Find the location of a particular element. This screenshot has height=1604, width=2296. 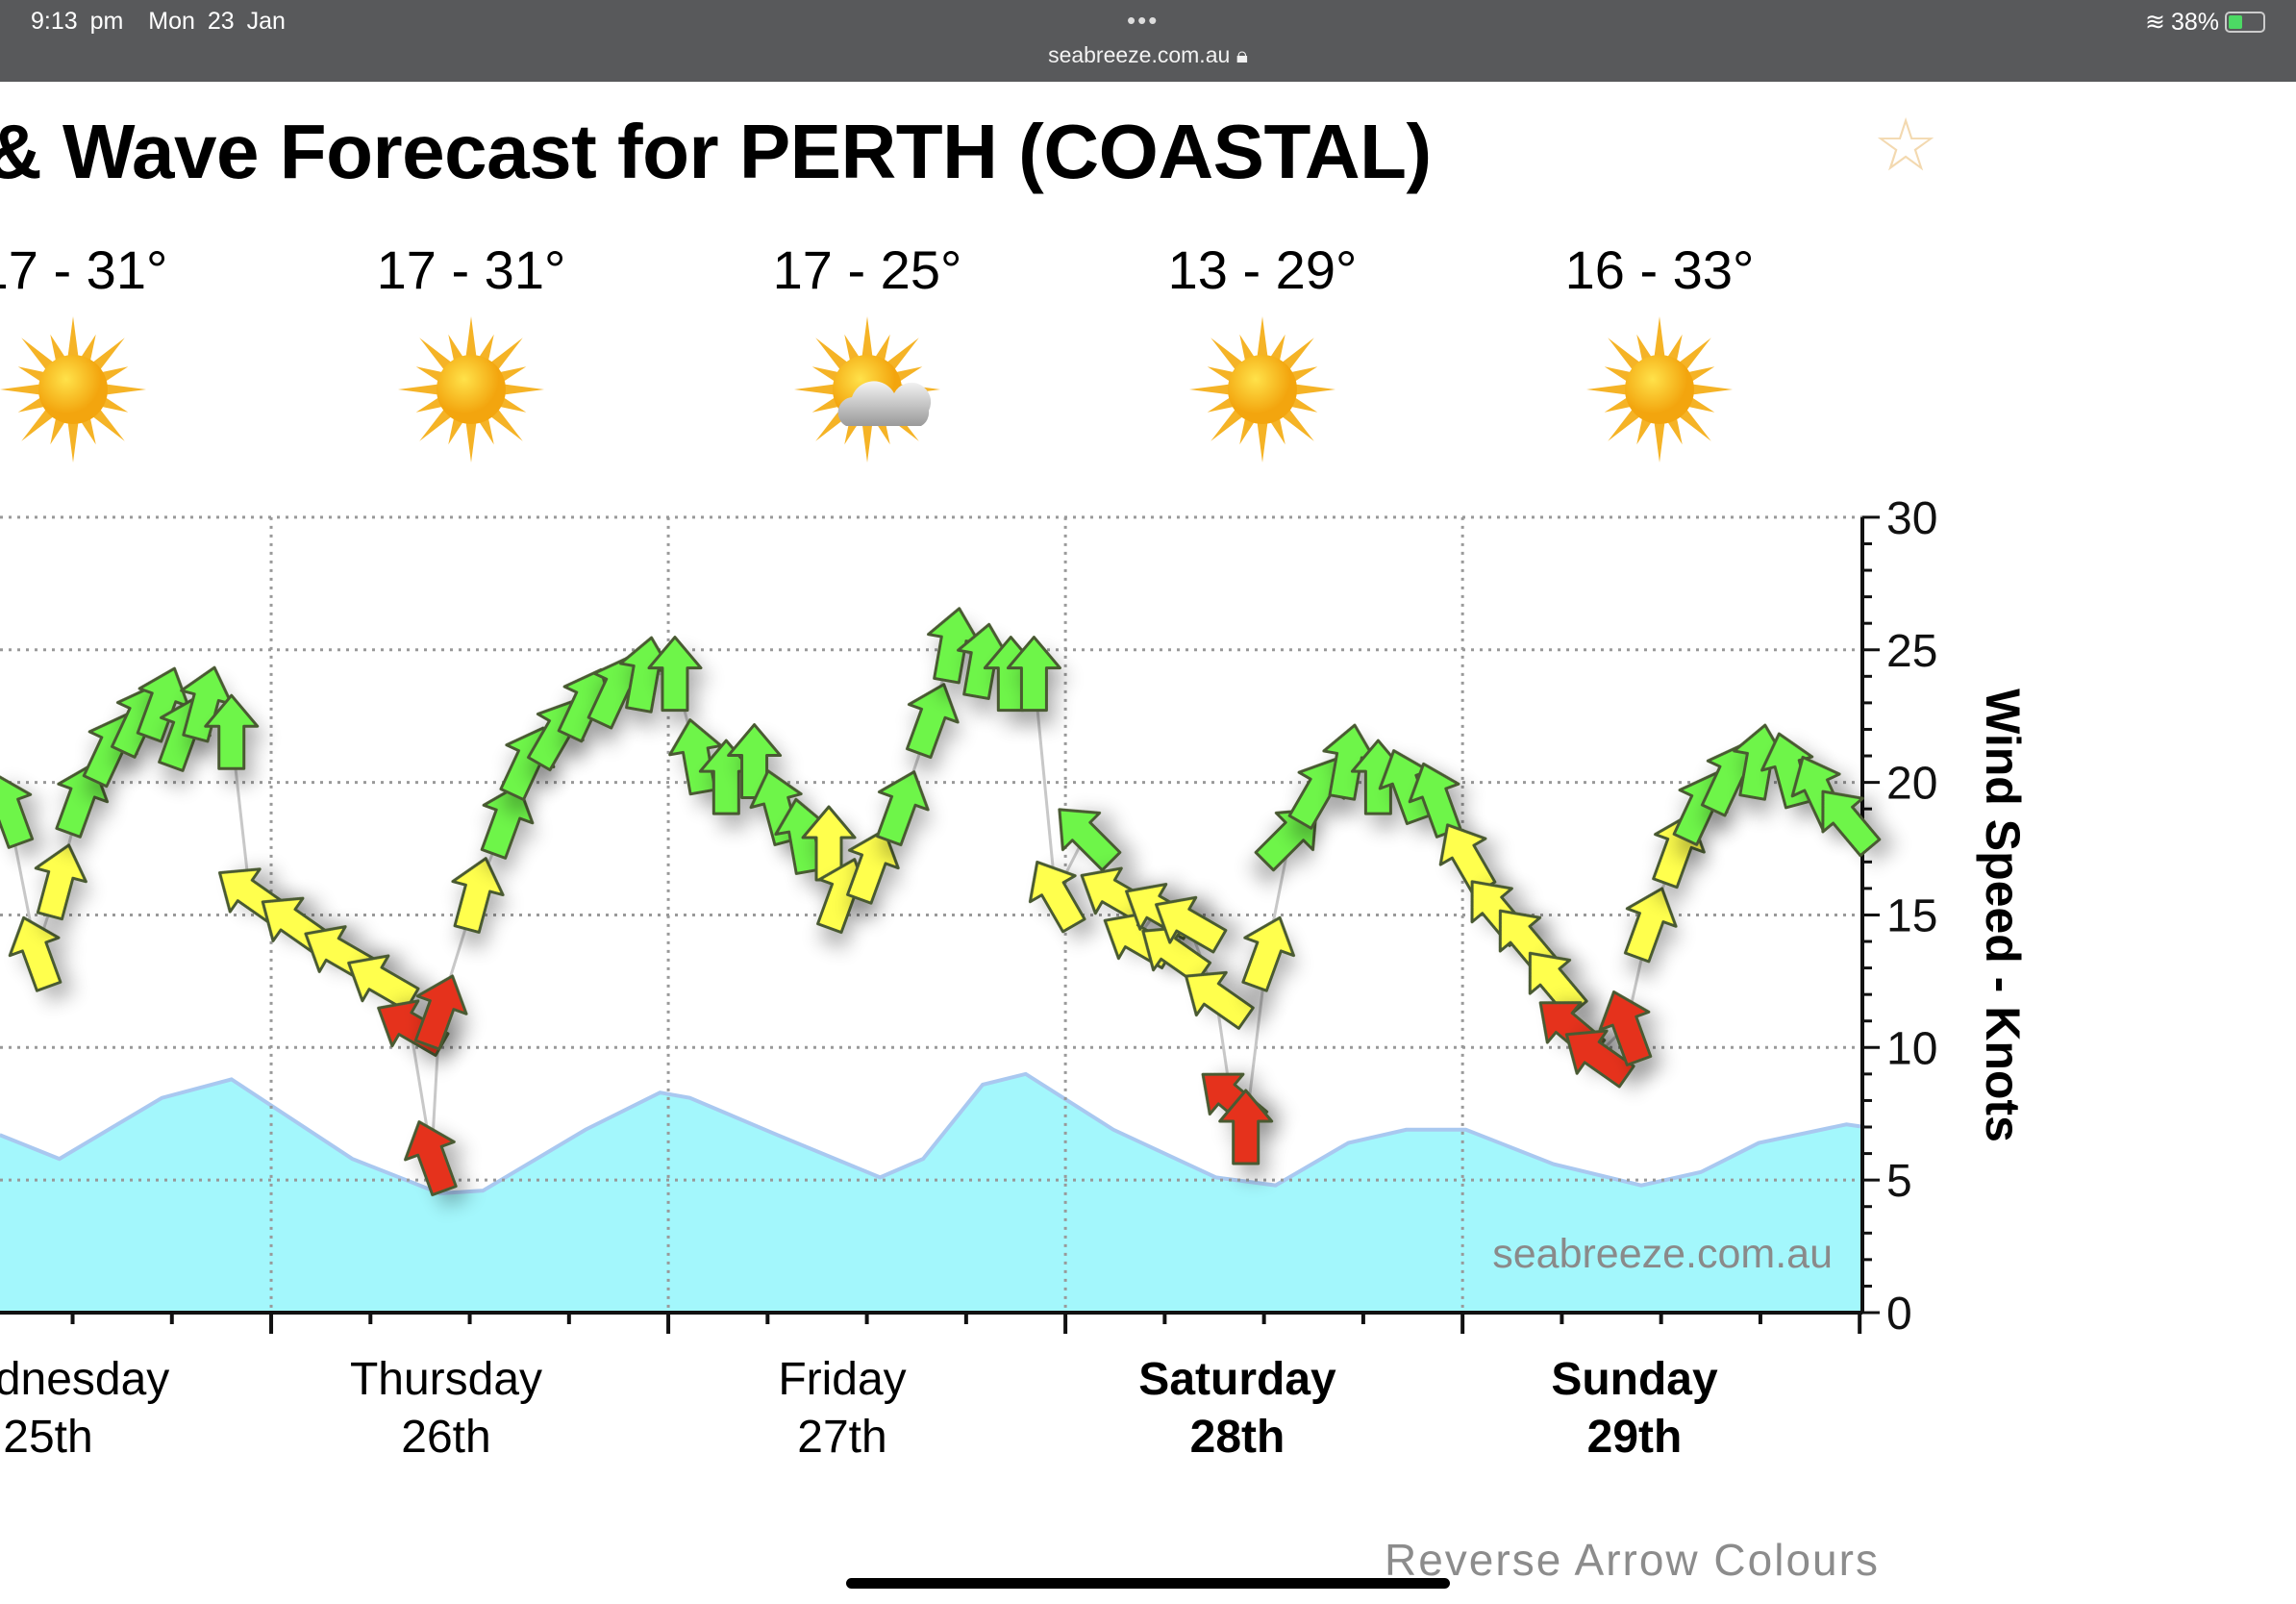

y-tick-label: 10 is located at coordinates (1911, 1048).